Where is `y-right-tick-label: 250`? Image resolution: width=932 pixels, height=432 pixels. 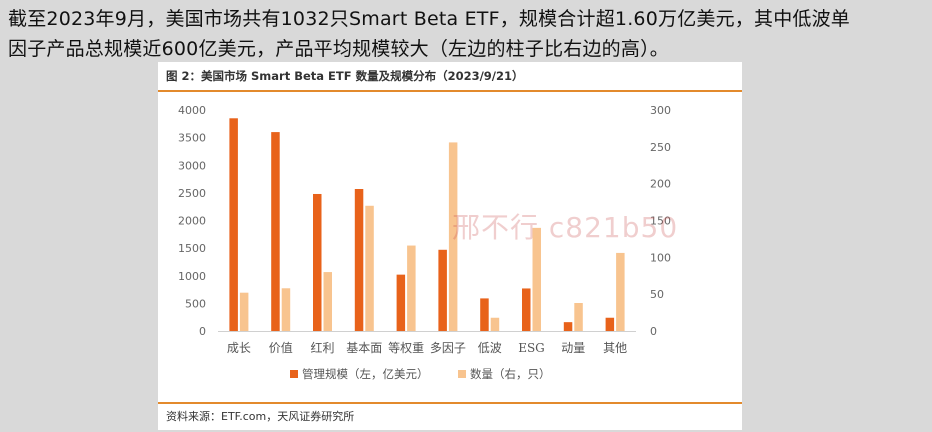
y-right-tick-label: 250 is located at coordinates (660, 147).